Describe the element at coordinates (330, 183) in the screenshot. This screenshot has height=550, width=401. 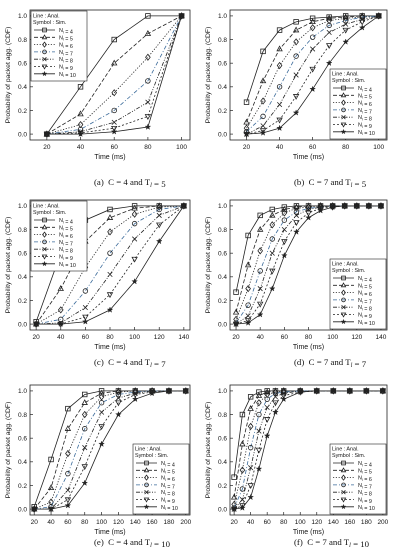
I see `subfigure-caption: (b) C = 7 and Tl = 5` at that location.